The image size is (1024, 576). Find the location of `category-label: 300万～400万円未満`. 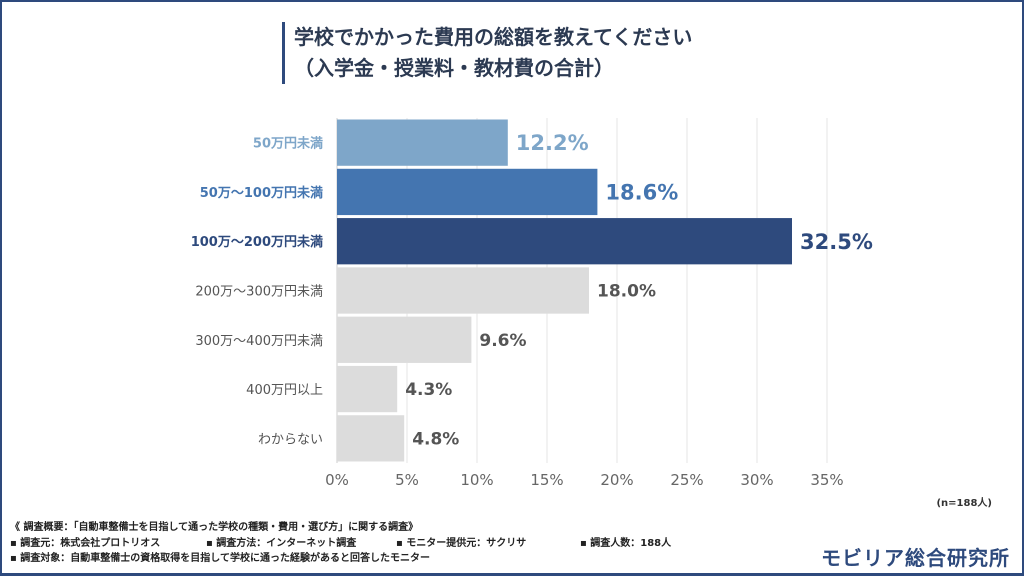

category-label: 300万～400万円未満 is located at coordinates (259, 341).